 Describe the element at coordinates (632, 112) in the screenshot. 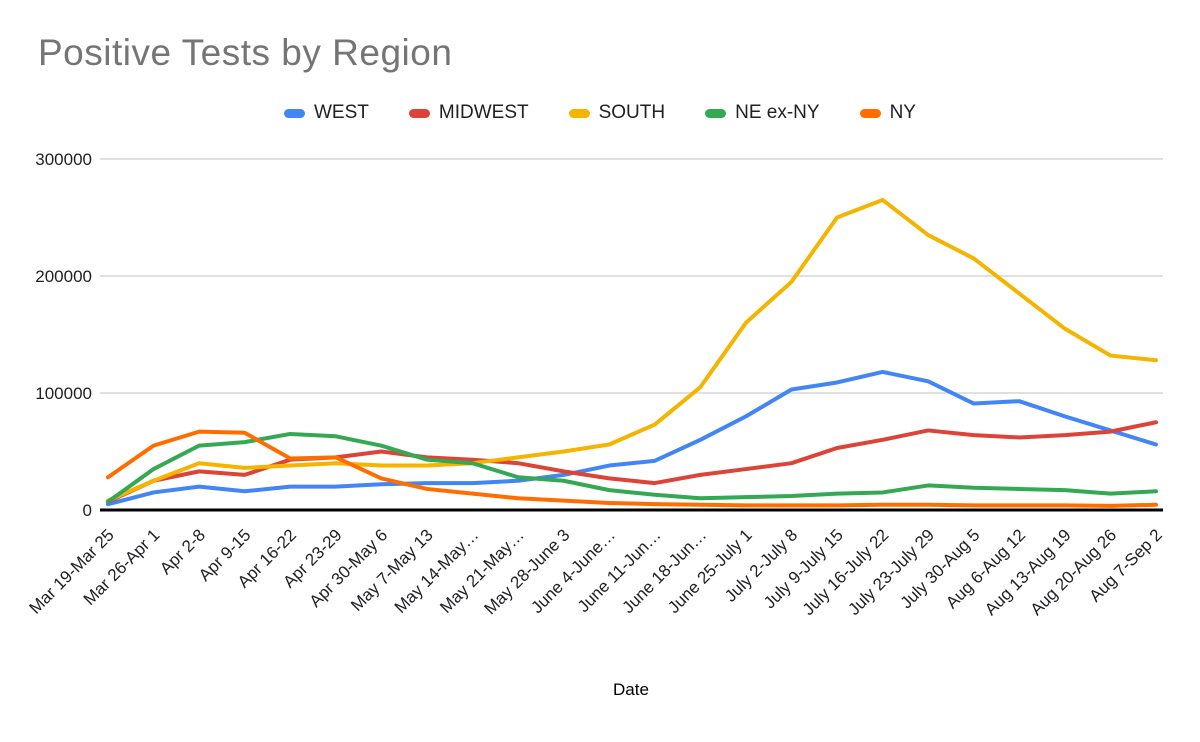

I see `legend-label: SOUTH` at that location.